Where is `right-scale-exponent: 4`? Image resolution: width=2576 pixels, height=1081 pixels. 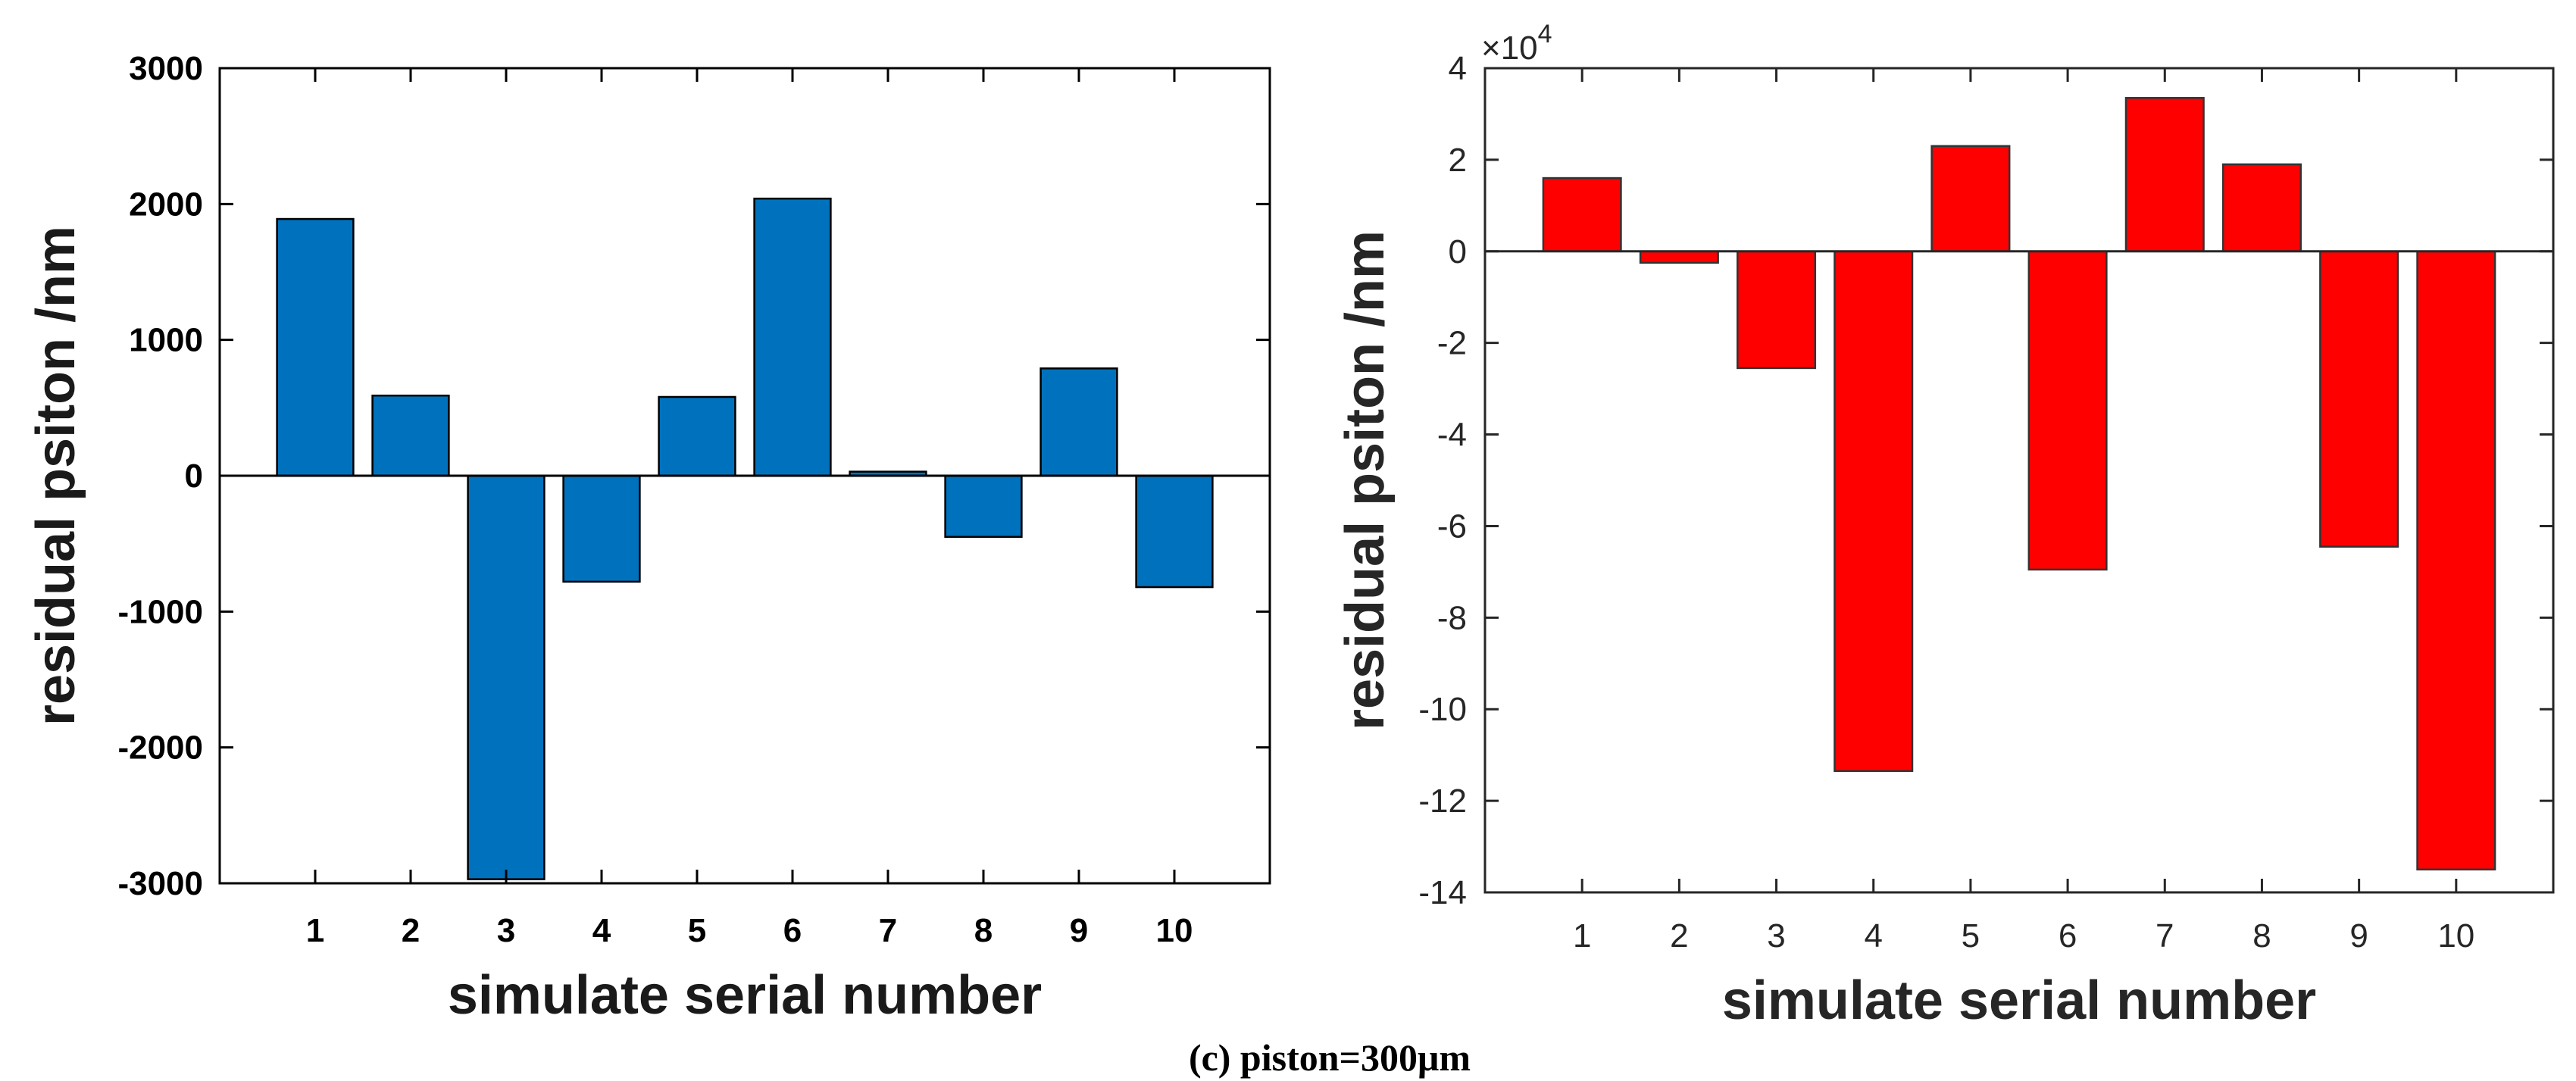
right-scale-exponent: 4 is located at coordinates (1545, 34).